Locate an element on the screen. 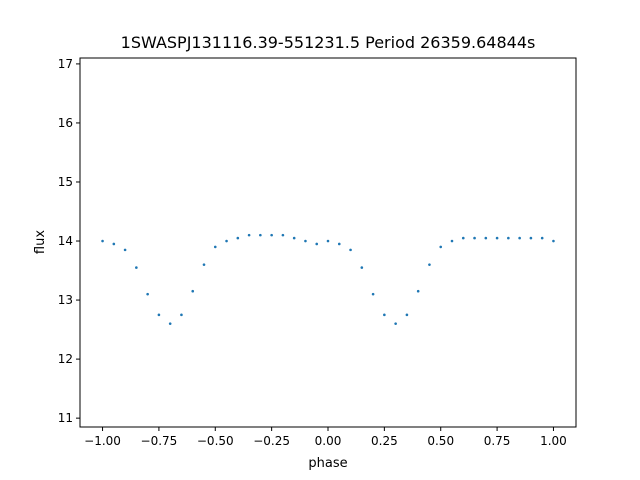  x-axis-ticks: −1.00 −0.75 −0.50 −0.25 0.00 0.25 0.50 0.75 1.00 is located at coordinates (325, 437).